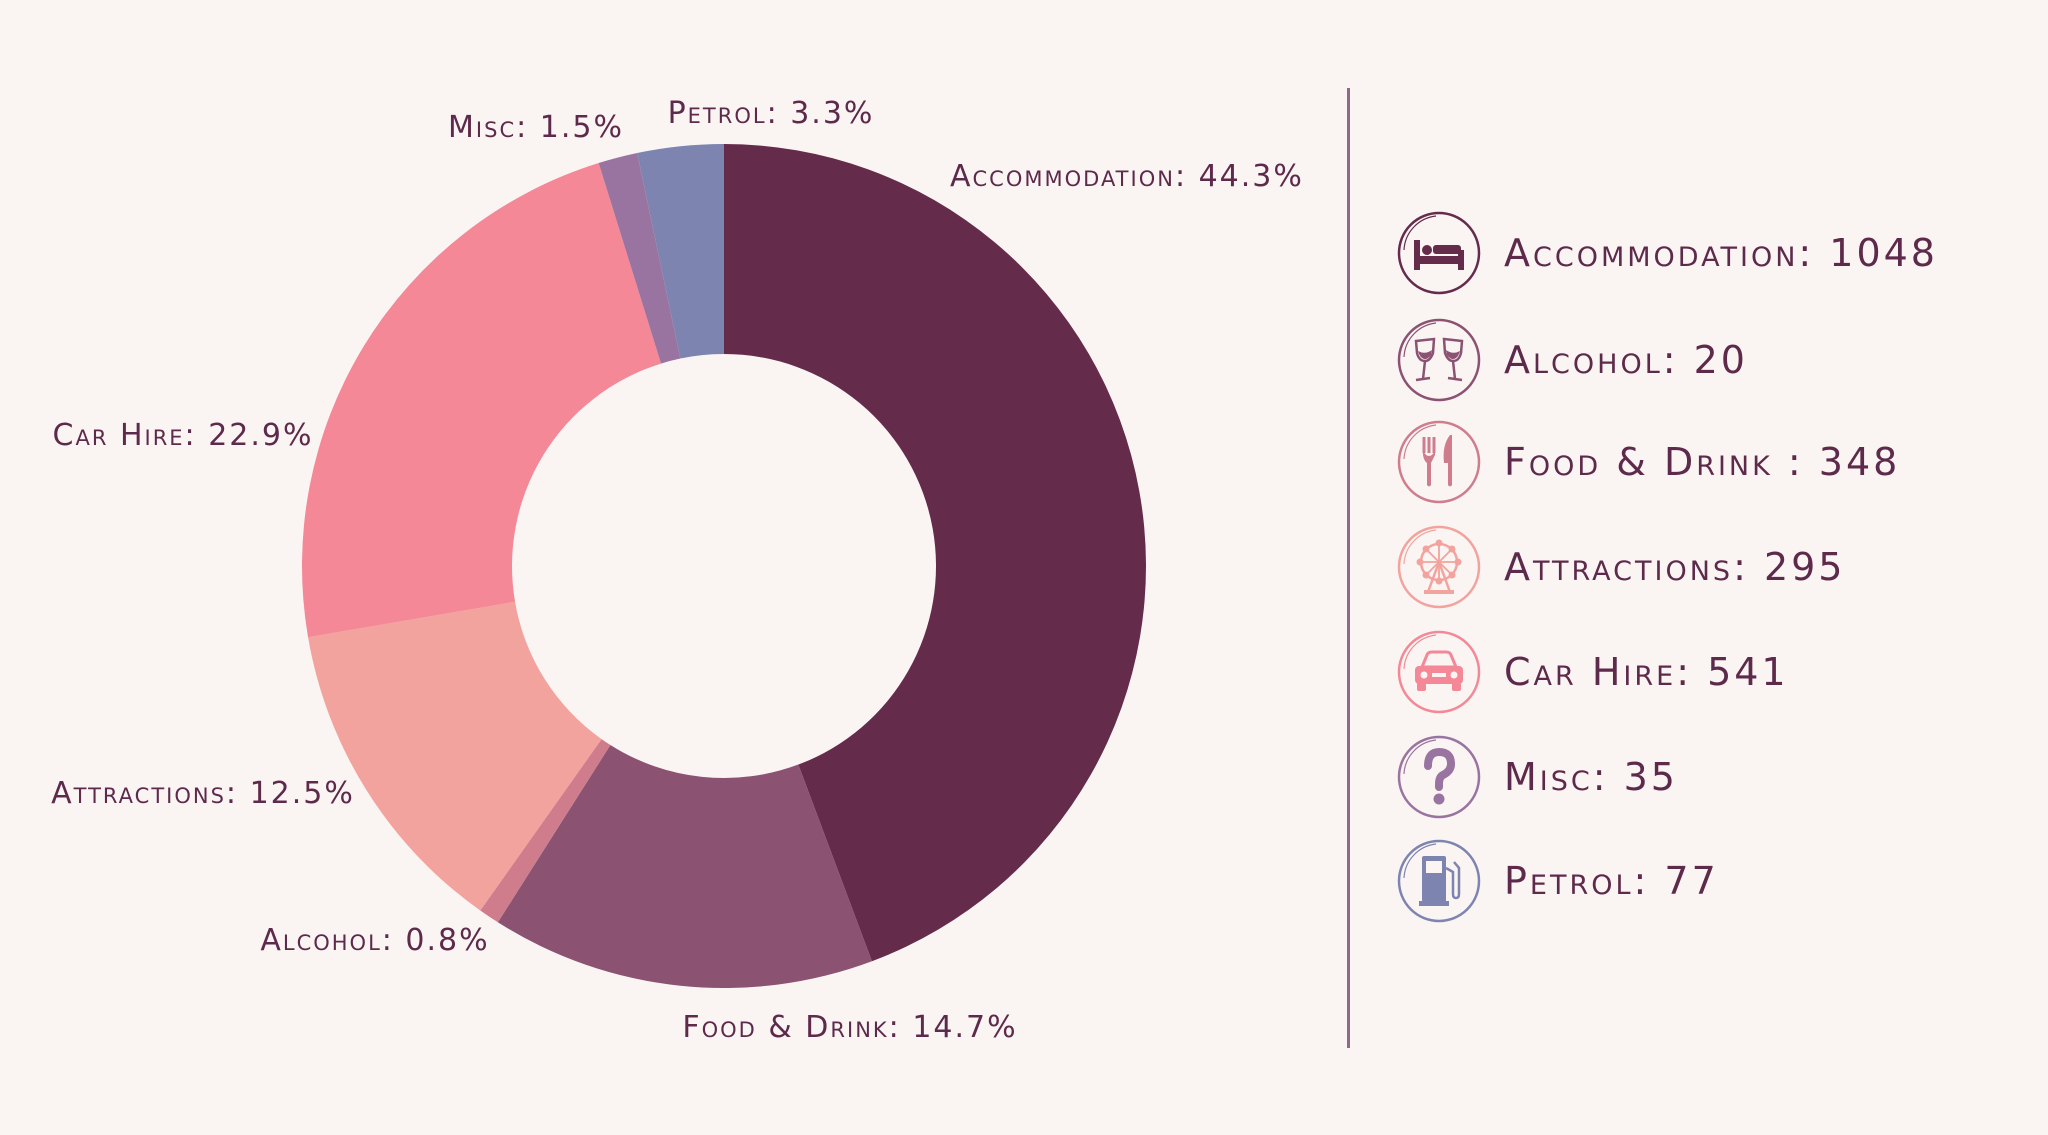 The height and width of the screenshot is (1135, 2048). What do you see at coordinates (1439, 777) in the screenshot?
I see `question-mark-icon` at bounding box center [1439, 777].